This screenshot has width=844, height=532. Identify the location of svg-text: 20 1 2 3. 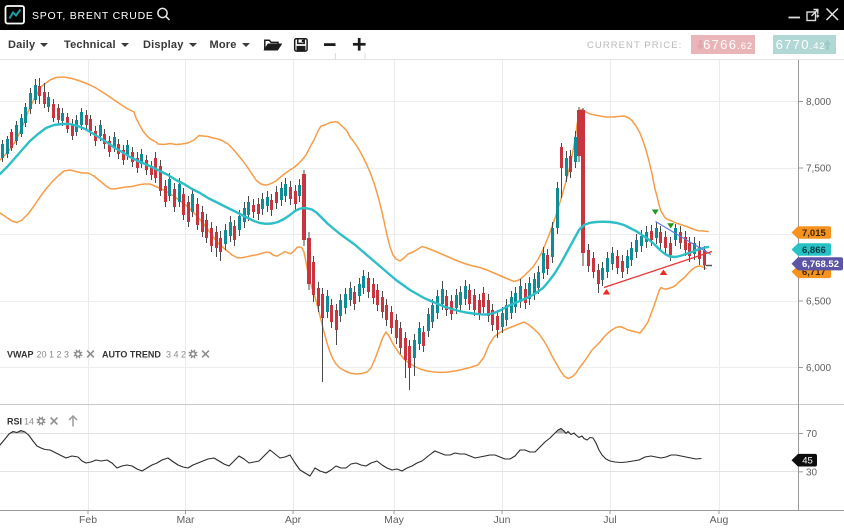
(53, 355).